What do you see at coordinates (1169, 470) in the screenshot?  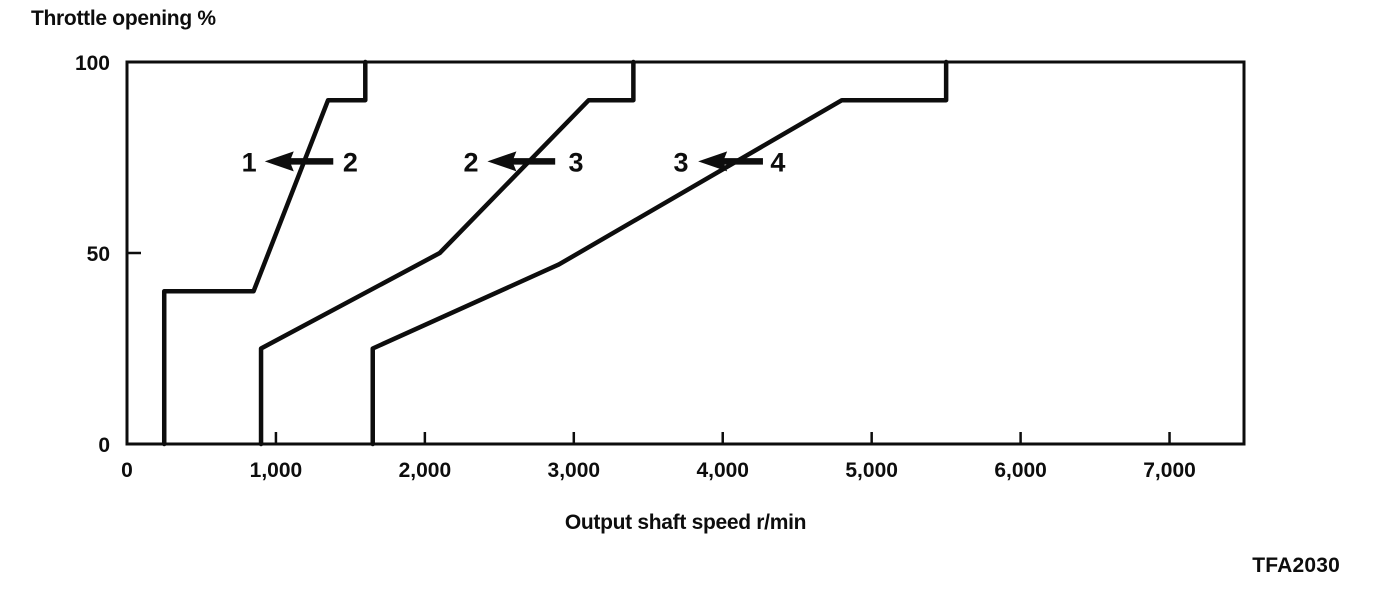 I see `x-tick-label: 7,000` at bounding box center [1169, 470].